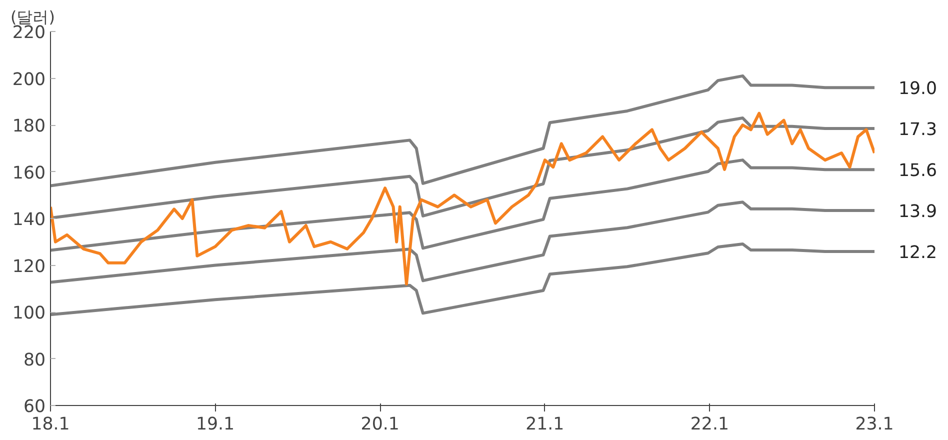 This screenshot has width=948, height=440. What do you see at coordinates (29, 173) in the screenshot?
I see `y-tick-label: 160` at bounding box center [29, 173].